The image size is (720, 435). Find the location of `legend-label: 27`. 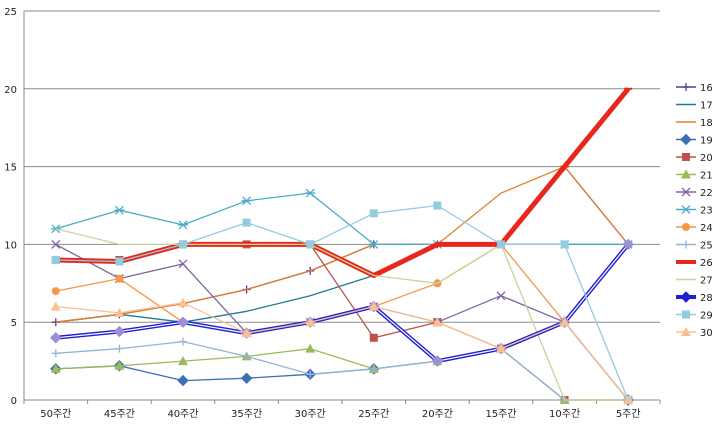

legend-label: 27 is located at coordinates (706, 281).